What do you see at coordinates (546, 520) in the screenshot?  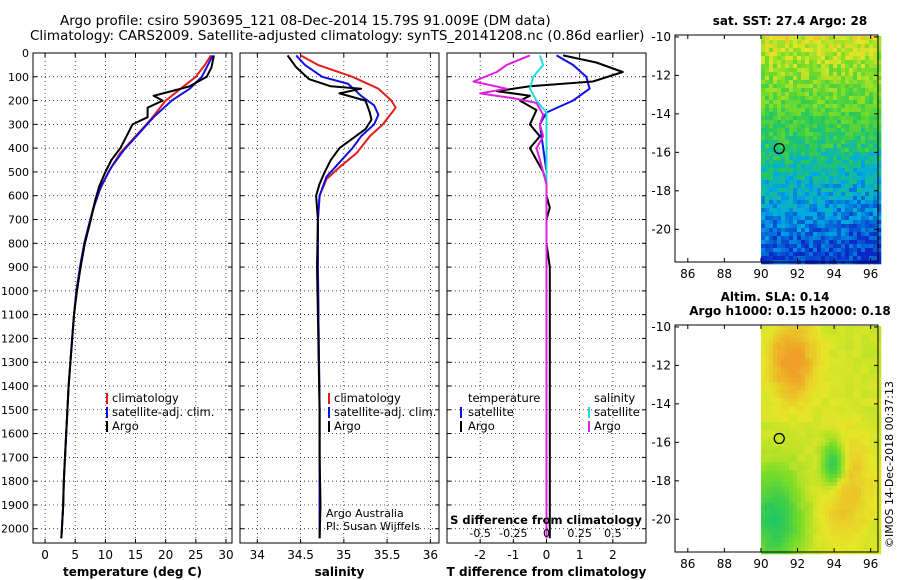 I see `x-axis-label-salinity: S difference from climatology` at bounding box center [546, 520].